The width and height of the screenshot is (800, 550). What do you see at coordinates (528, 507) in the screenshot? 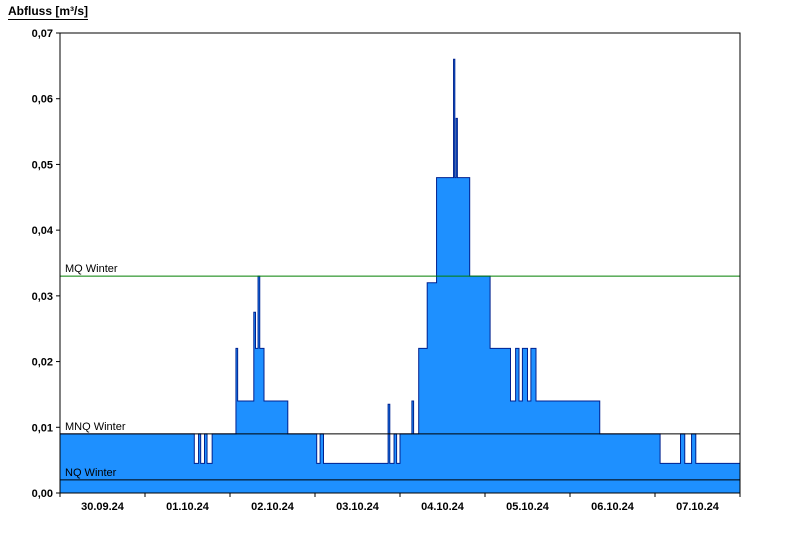
I see `x-tick-label: 05.10.24` at bounding box center [528, 507].